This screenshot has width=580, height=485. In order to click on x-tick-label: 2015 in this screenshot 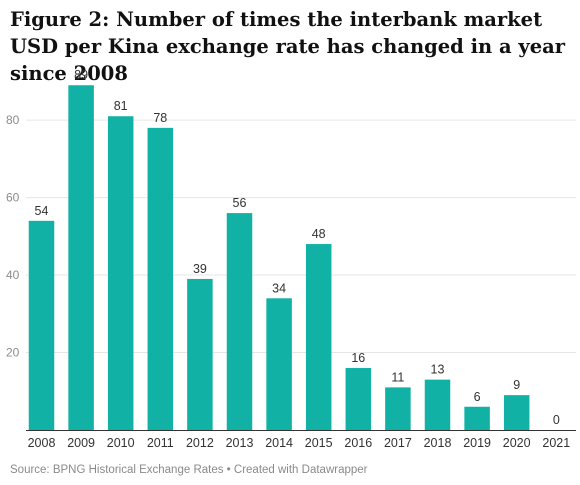, I will do `click(319, 443)`.